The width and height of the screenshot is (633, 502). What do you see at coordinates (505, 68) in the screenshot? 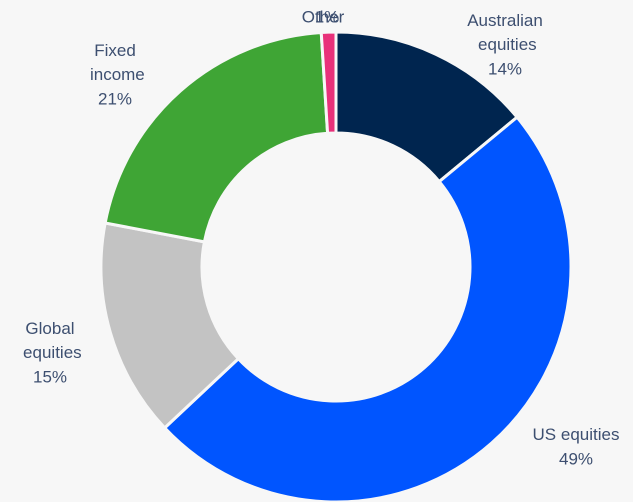
I see `slice-value: 14%` at bounding box center [505, 68].